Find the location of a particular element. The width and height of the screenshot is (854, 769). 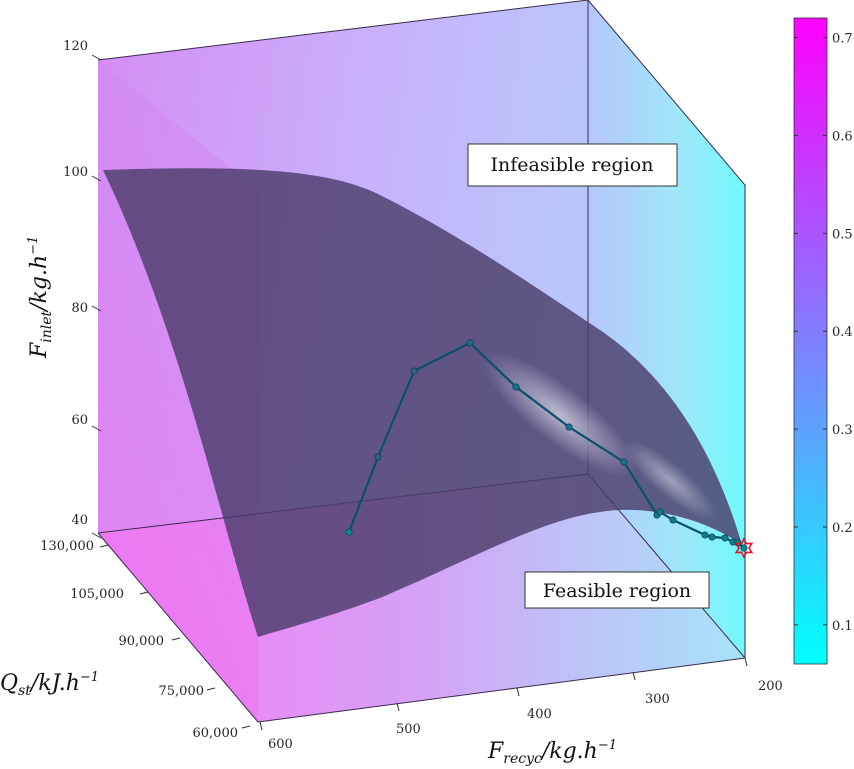

x-tick-label: 300 is located at coordinates (657, 699).